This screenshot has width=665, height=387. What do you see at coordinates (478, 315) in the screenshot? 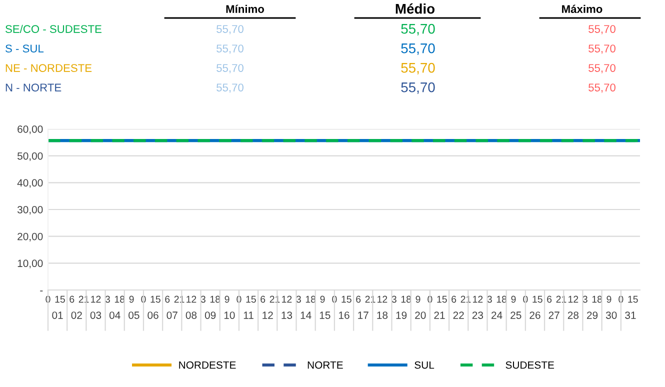
I see `x2-tick-label: 23` at bounding box center [478, 315].